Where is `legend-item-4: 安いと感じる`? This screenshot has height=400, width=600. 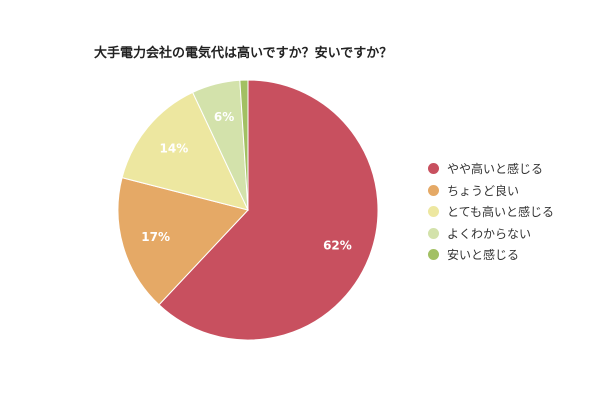
legend-item-4: 安いと感じる is located at coordinates (491, 255).